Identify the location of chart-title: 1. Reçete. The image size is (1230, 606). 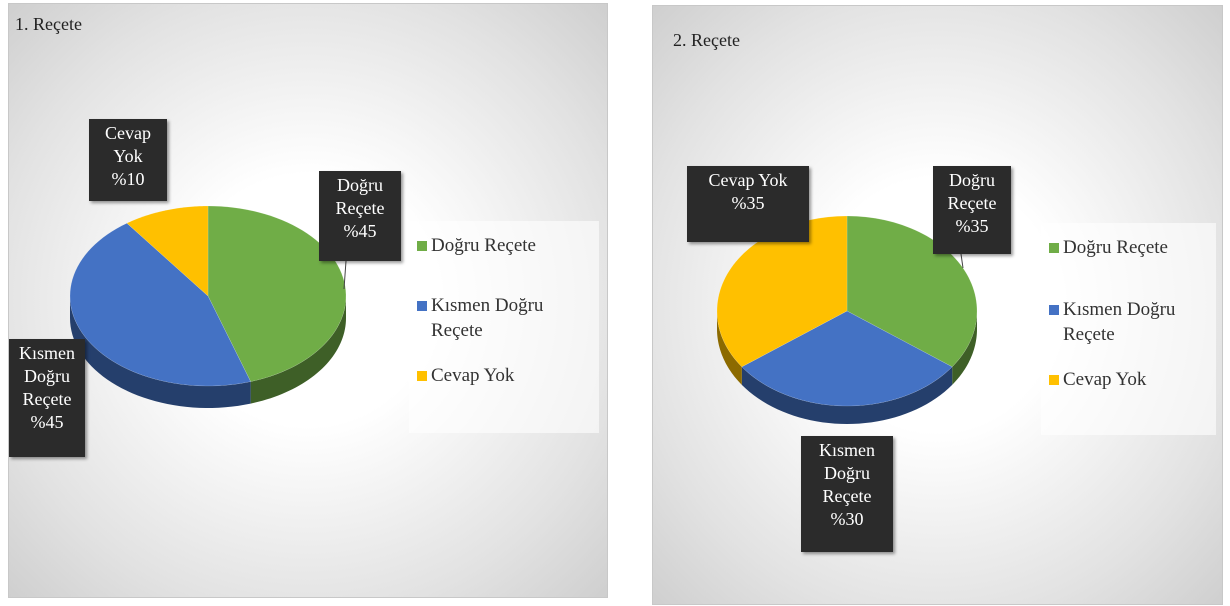
(48, 24).